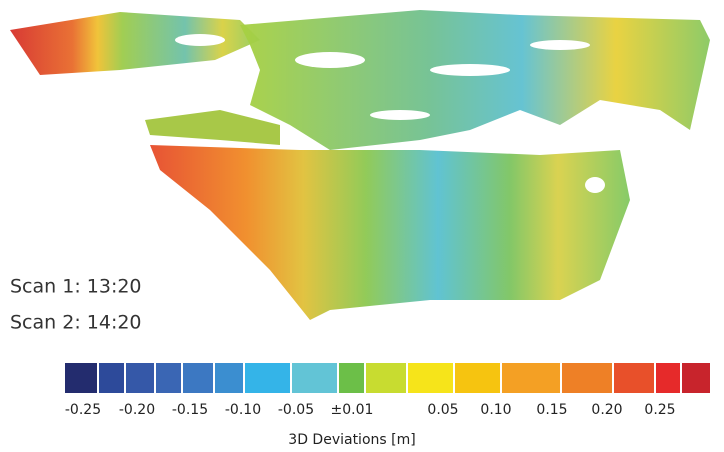 Image resolution: width=724 pixels, height=452 pixels. What do you see at coordinates (442, 410) in the screenshot?
I see `colorbar-label: 0.05` at bounding box center [442, 410].